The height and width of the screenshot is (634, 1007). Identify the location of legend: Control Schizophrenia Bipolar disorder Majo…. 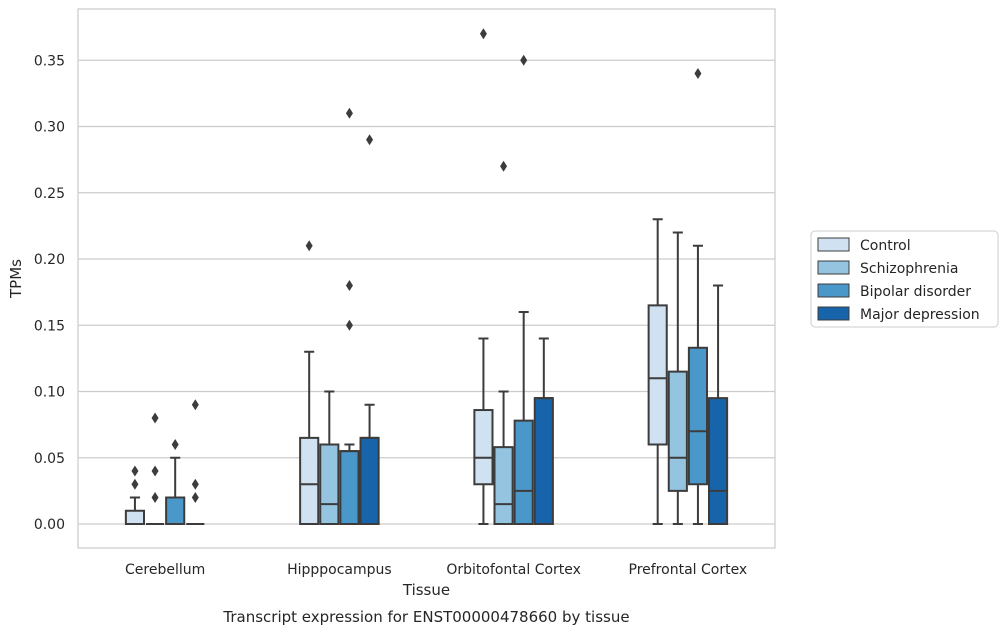
(904, 279).